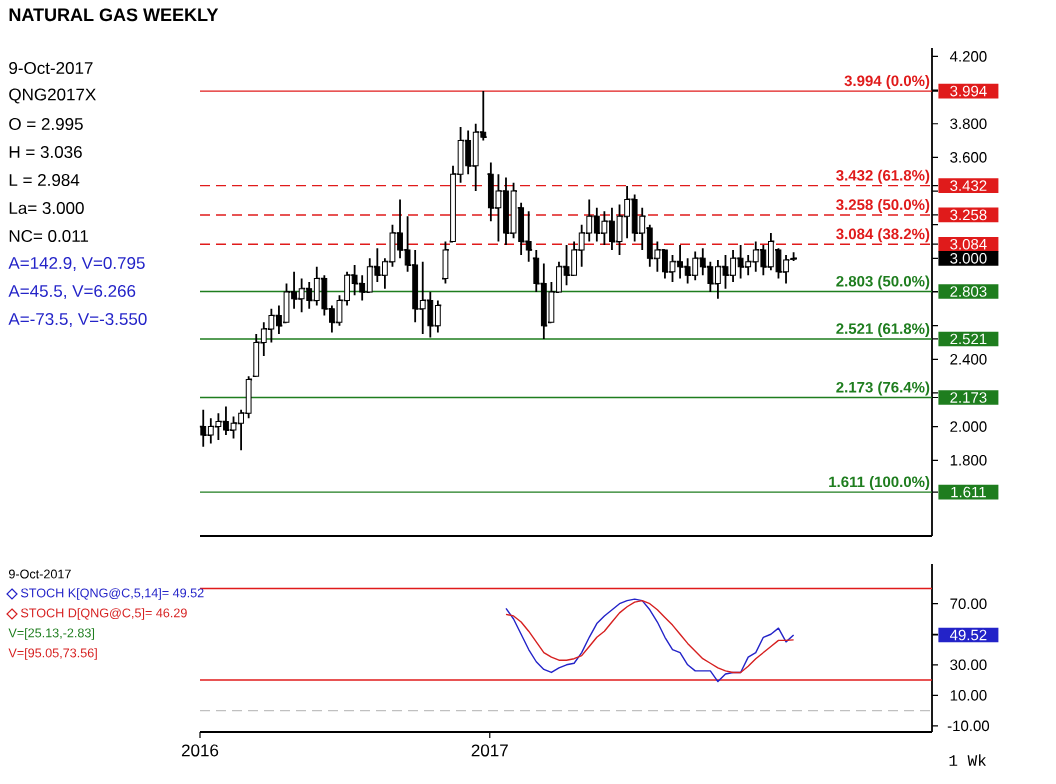 This screenshot has width=1056, height=784. I want to click on text: NC= 0.011, so click(49, 236).